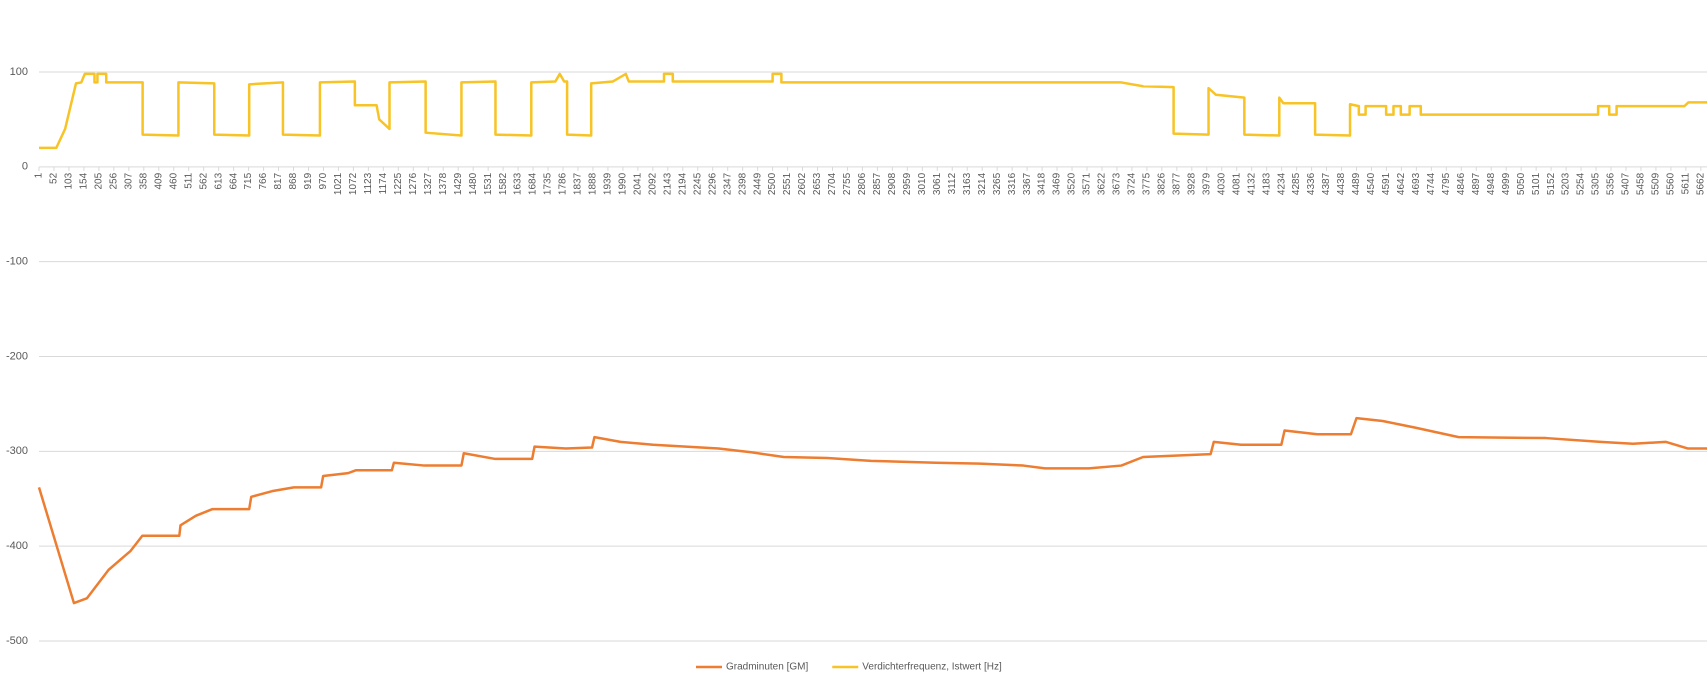  What do you see at coordinates (17, 356) in the screenshot?
I see `y-tick-label: -200` at bounding box center [17, 356].